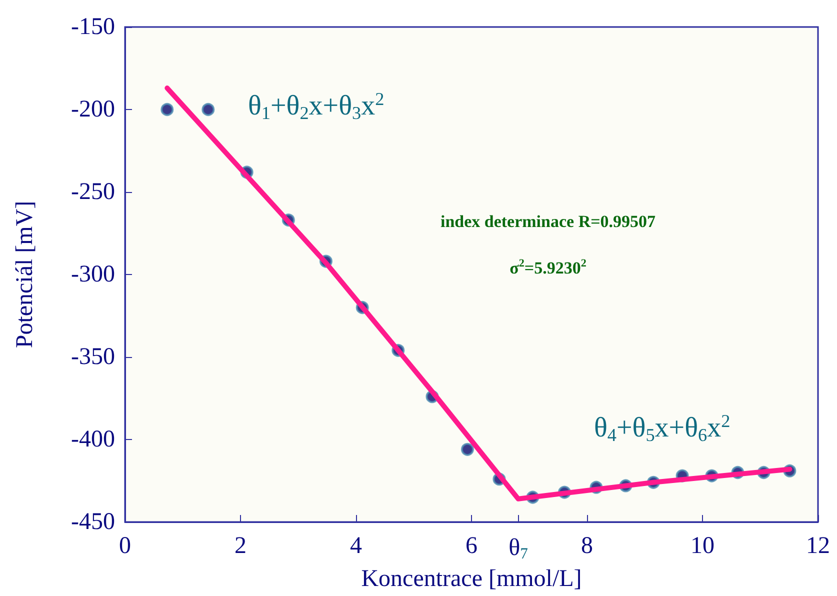 Image resolution: width=837 pixels, height=596 pixels. I want to click on y-tick-label: -300, so click(93, 275).